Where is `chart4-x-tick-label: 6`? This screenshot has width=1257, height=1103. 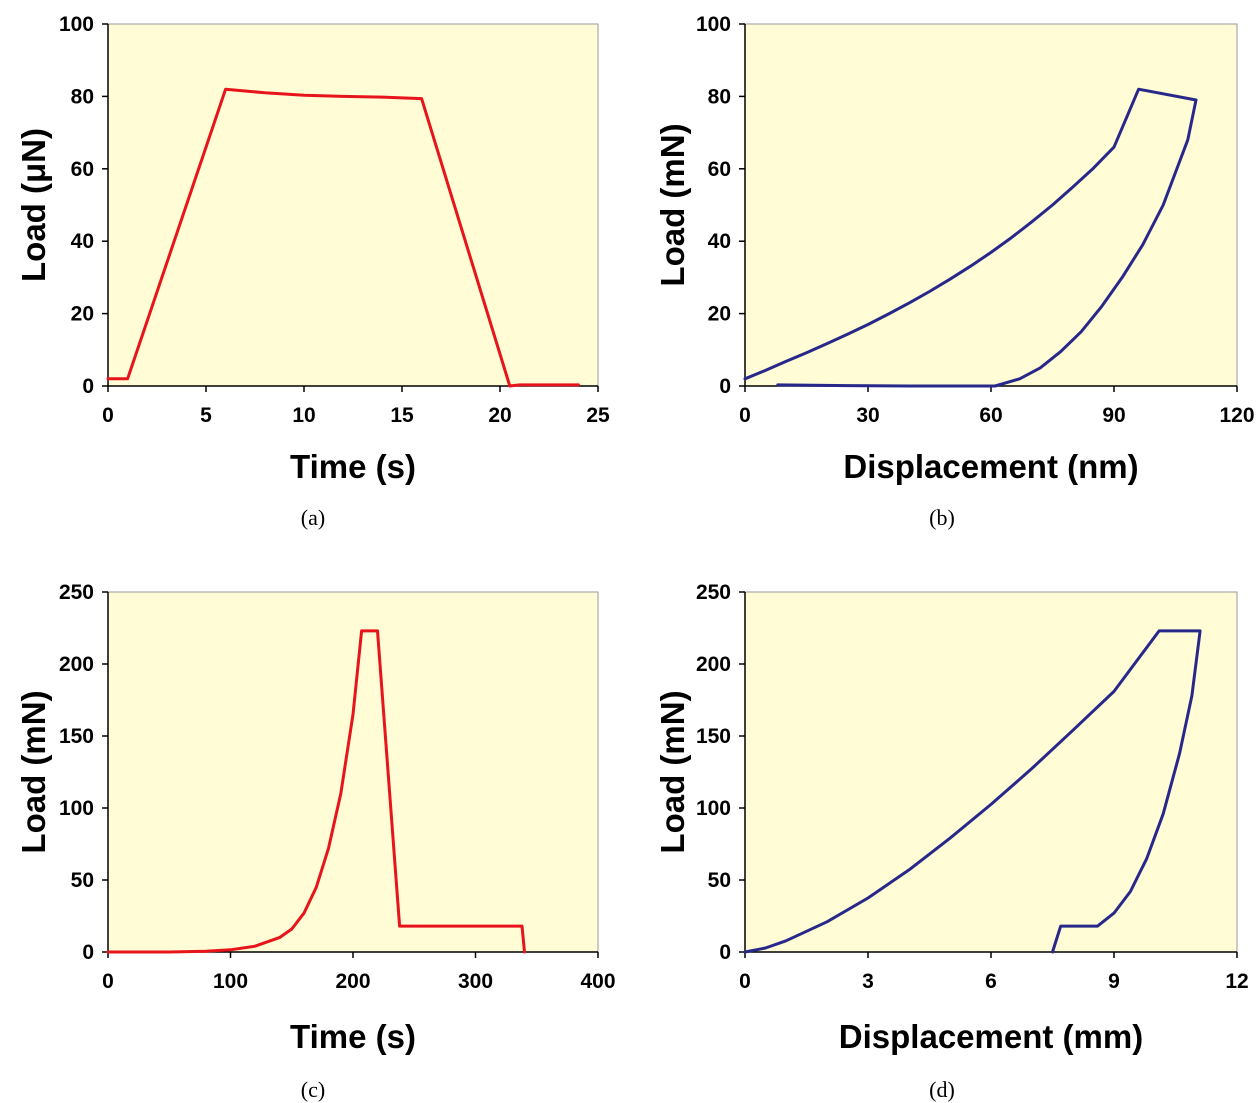
chart4-x-tick-label: 6 is located at coordinates (991, 981).